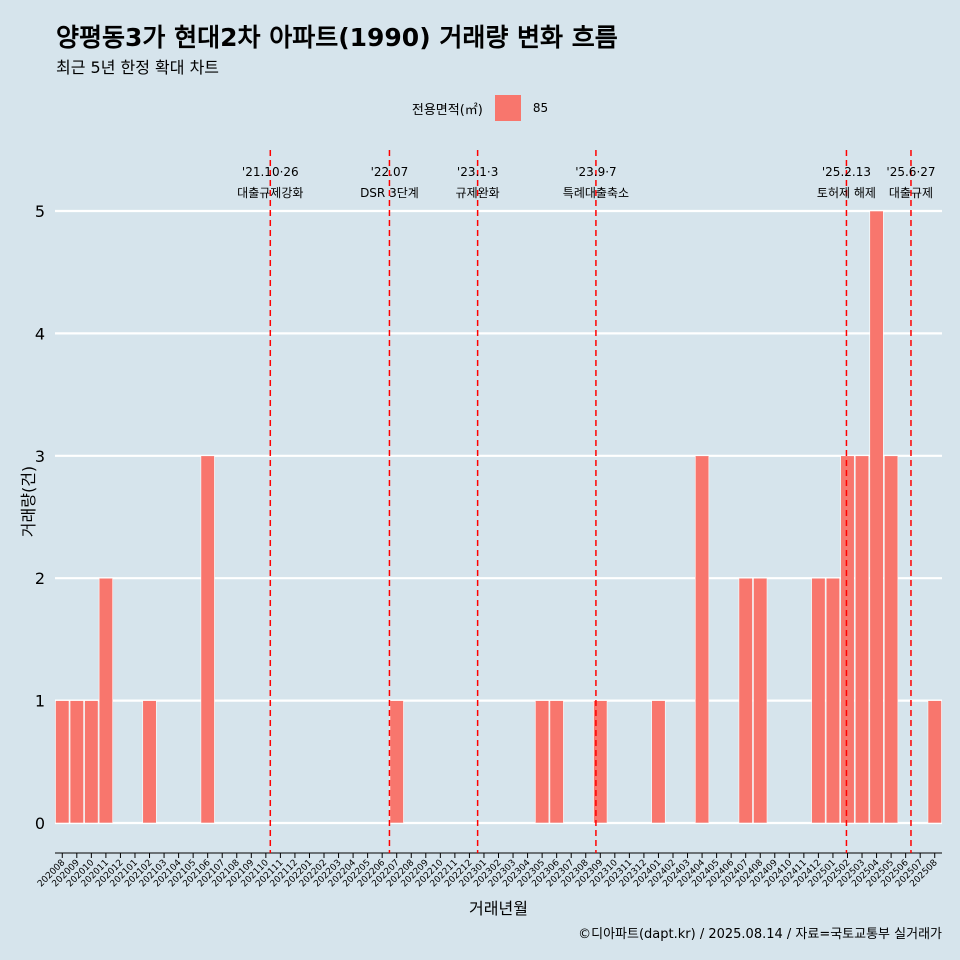 The width and height of the screenshot is (960, 960). What do you see at coordinates (478, 193) in the screenshot?
I see `annotation-label: 규제완화` at bounding box center [478, 193].